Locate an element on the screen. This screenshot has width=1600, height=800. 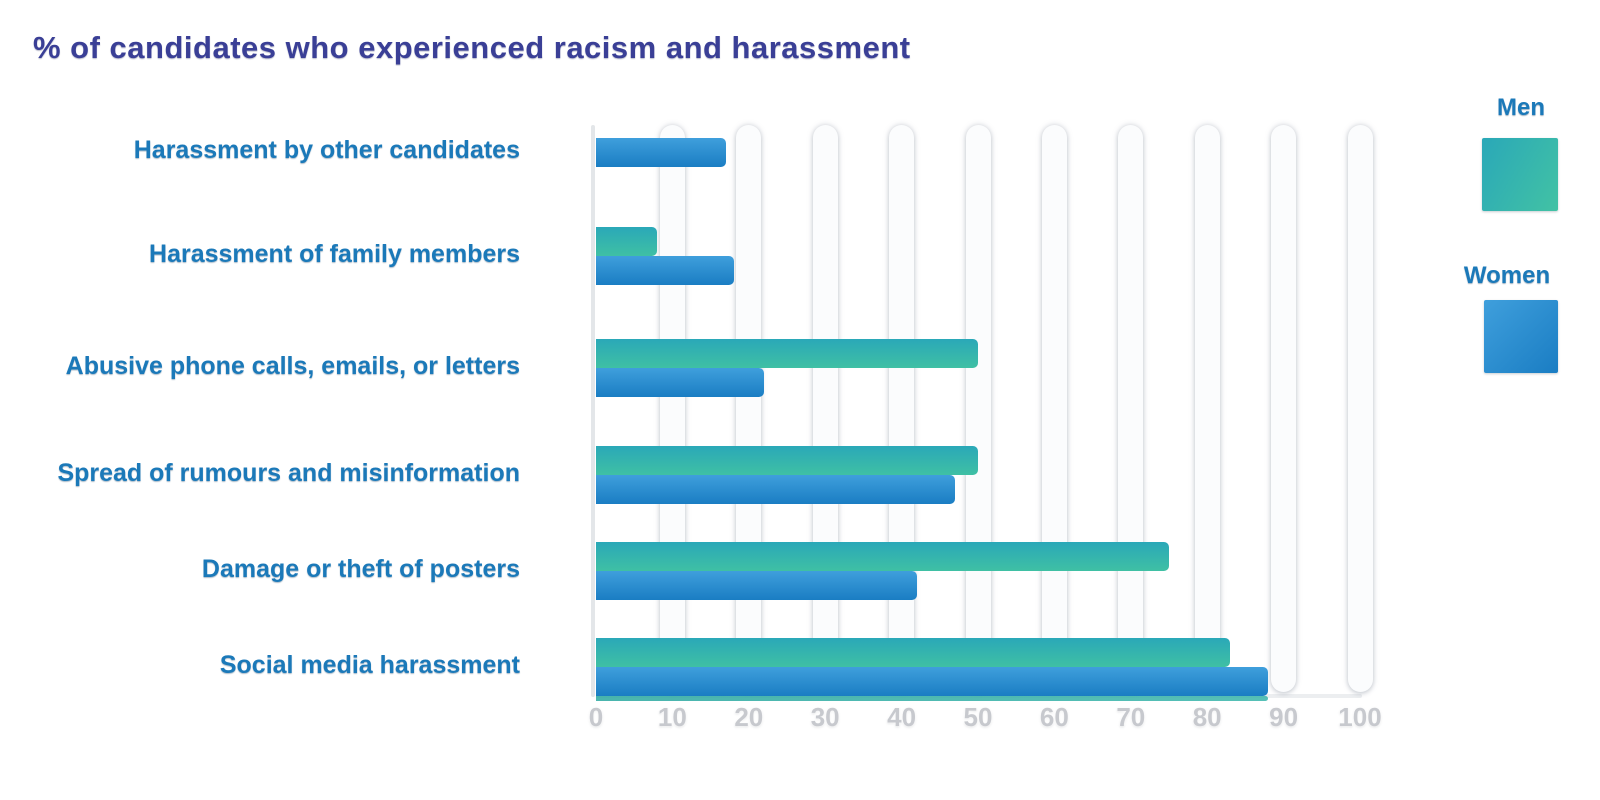
tick-label-20: 20 is located at coordinates (749, 717).